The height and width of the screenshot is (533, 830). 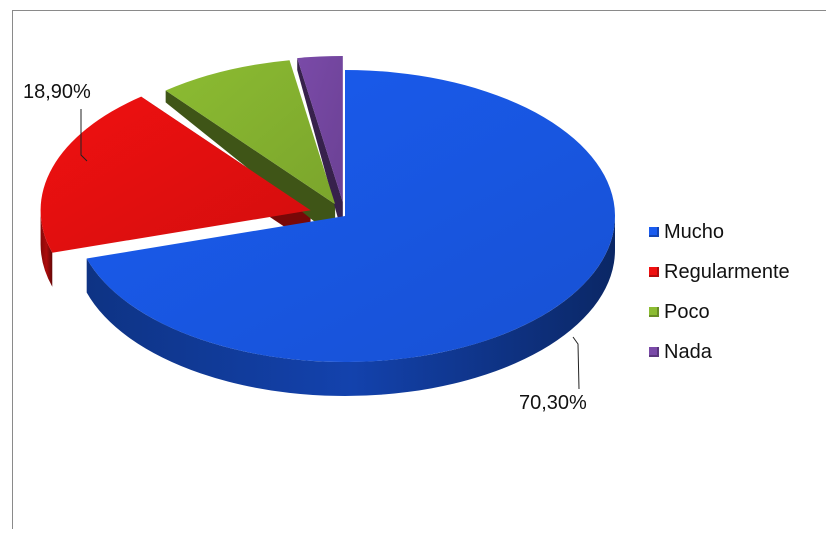 I want to click on legend-item-nada: Nada, so click(x=719, y=352).